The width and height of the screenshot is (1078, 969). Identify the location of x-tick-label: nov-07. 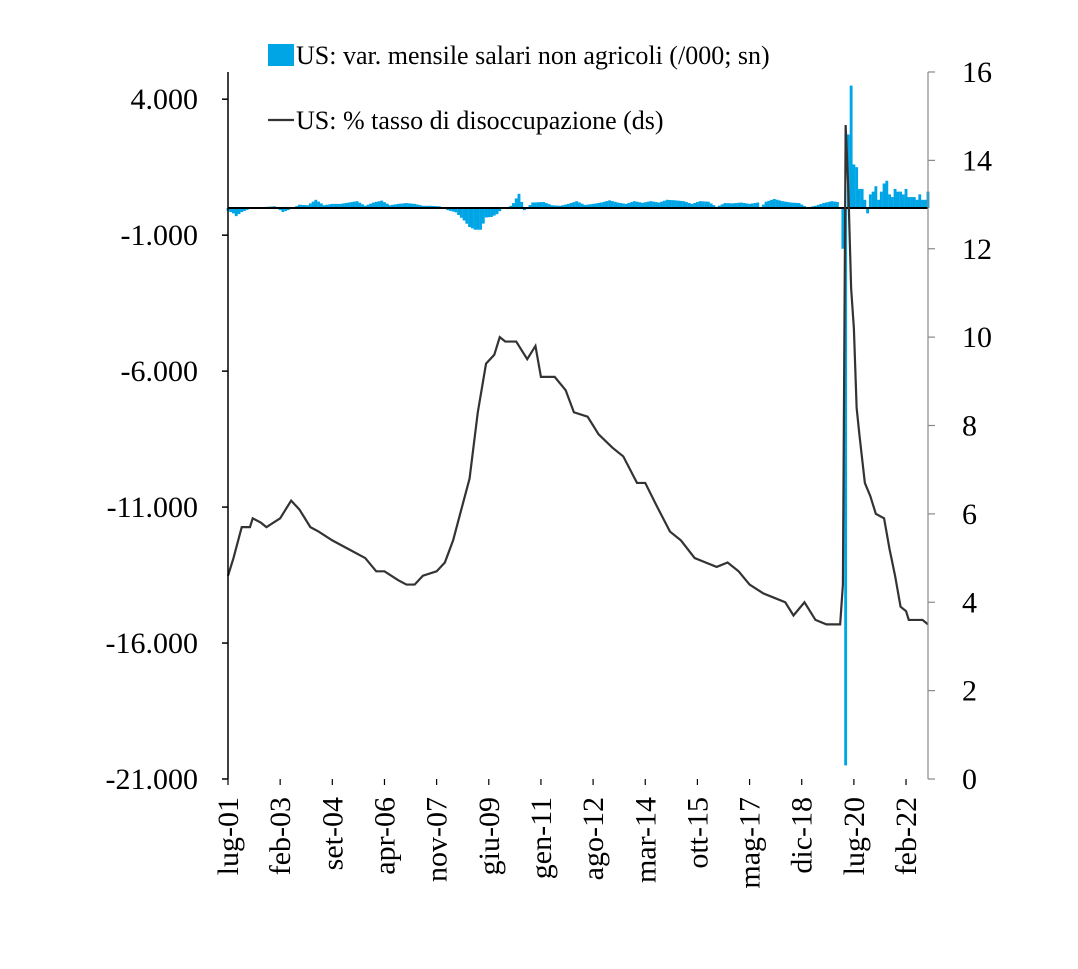
(437, 839).